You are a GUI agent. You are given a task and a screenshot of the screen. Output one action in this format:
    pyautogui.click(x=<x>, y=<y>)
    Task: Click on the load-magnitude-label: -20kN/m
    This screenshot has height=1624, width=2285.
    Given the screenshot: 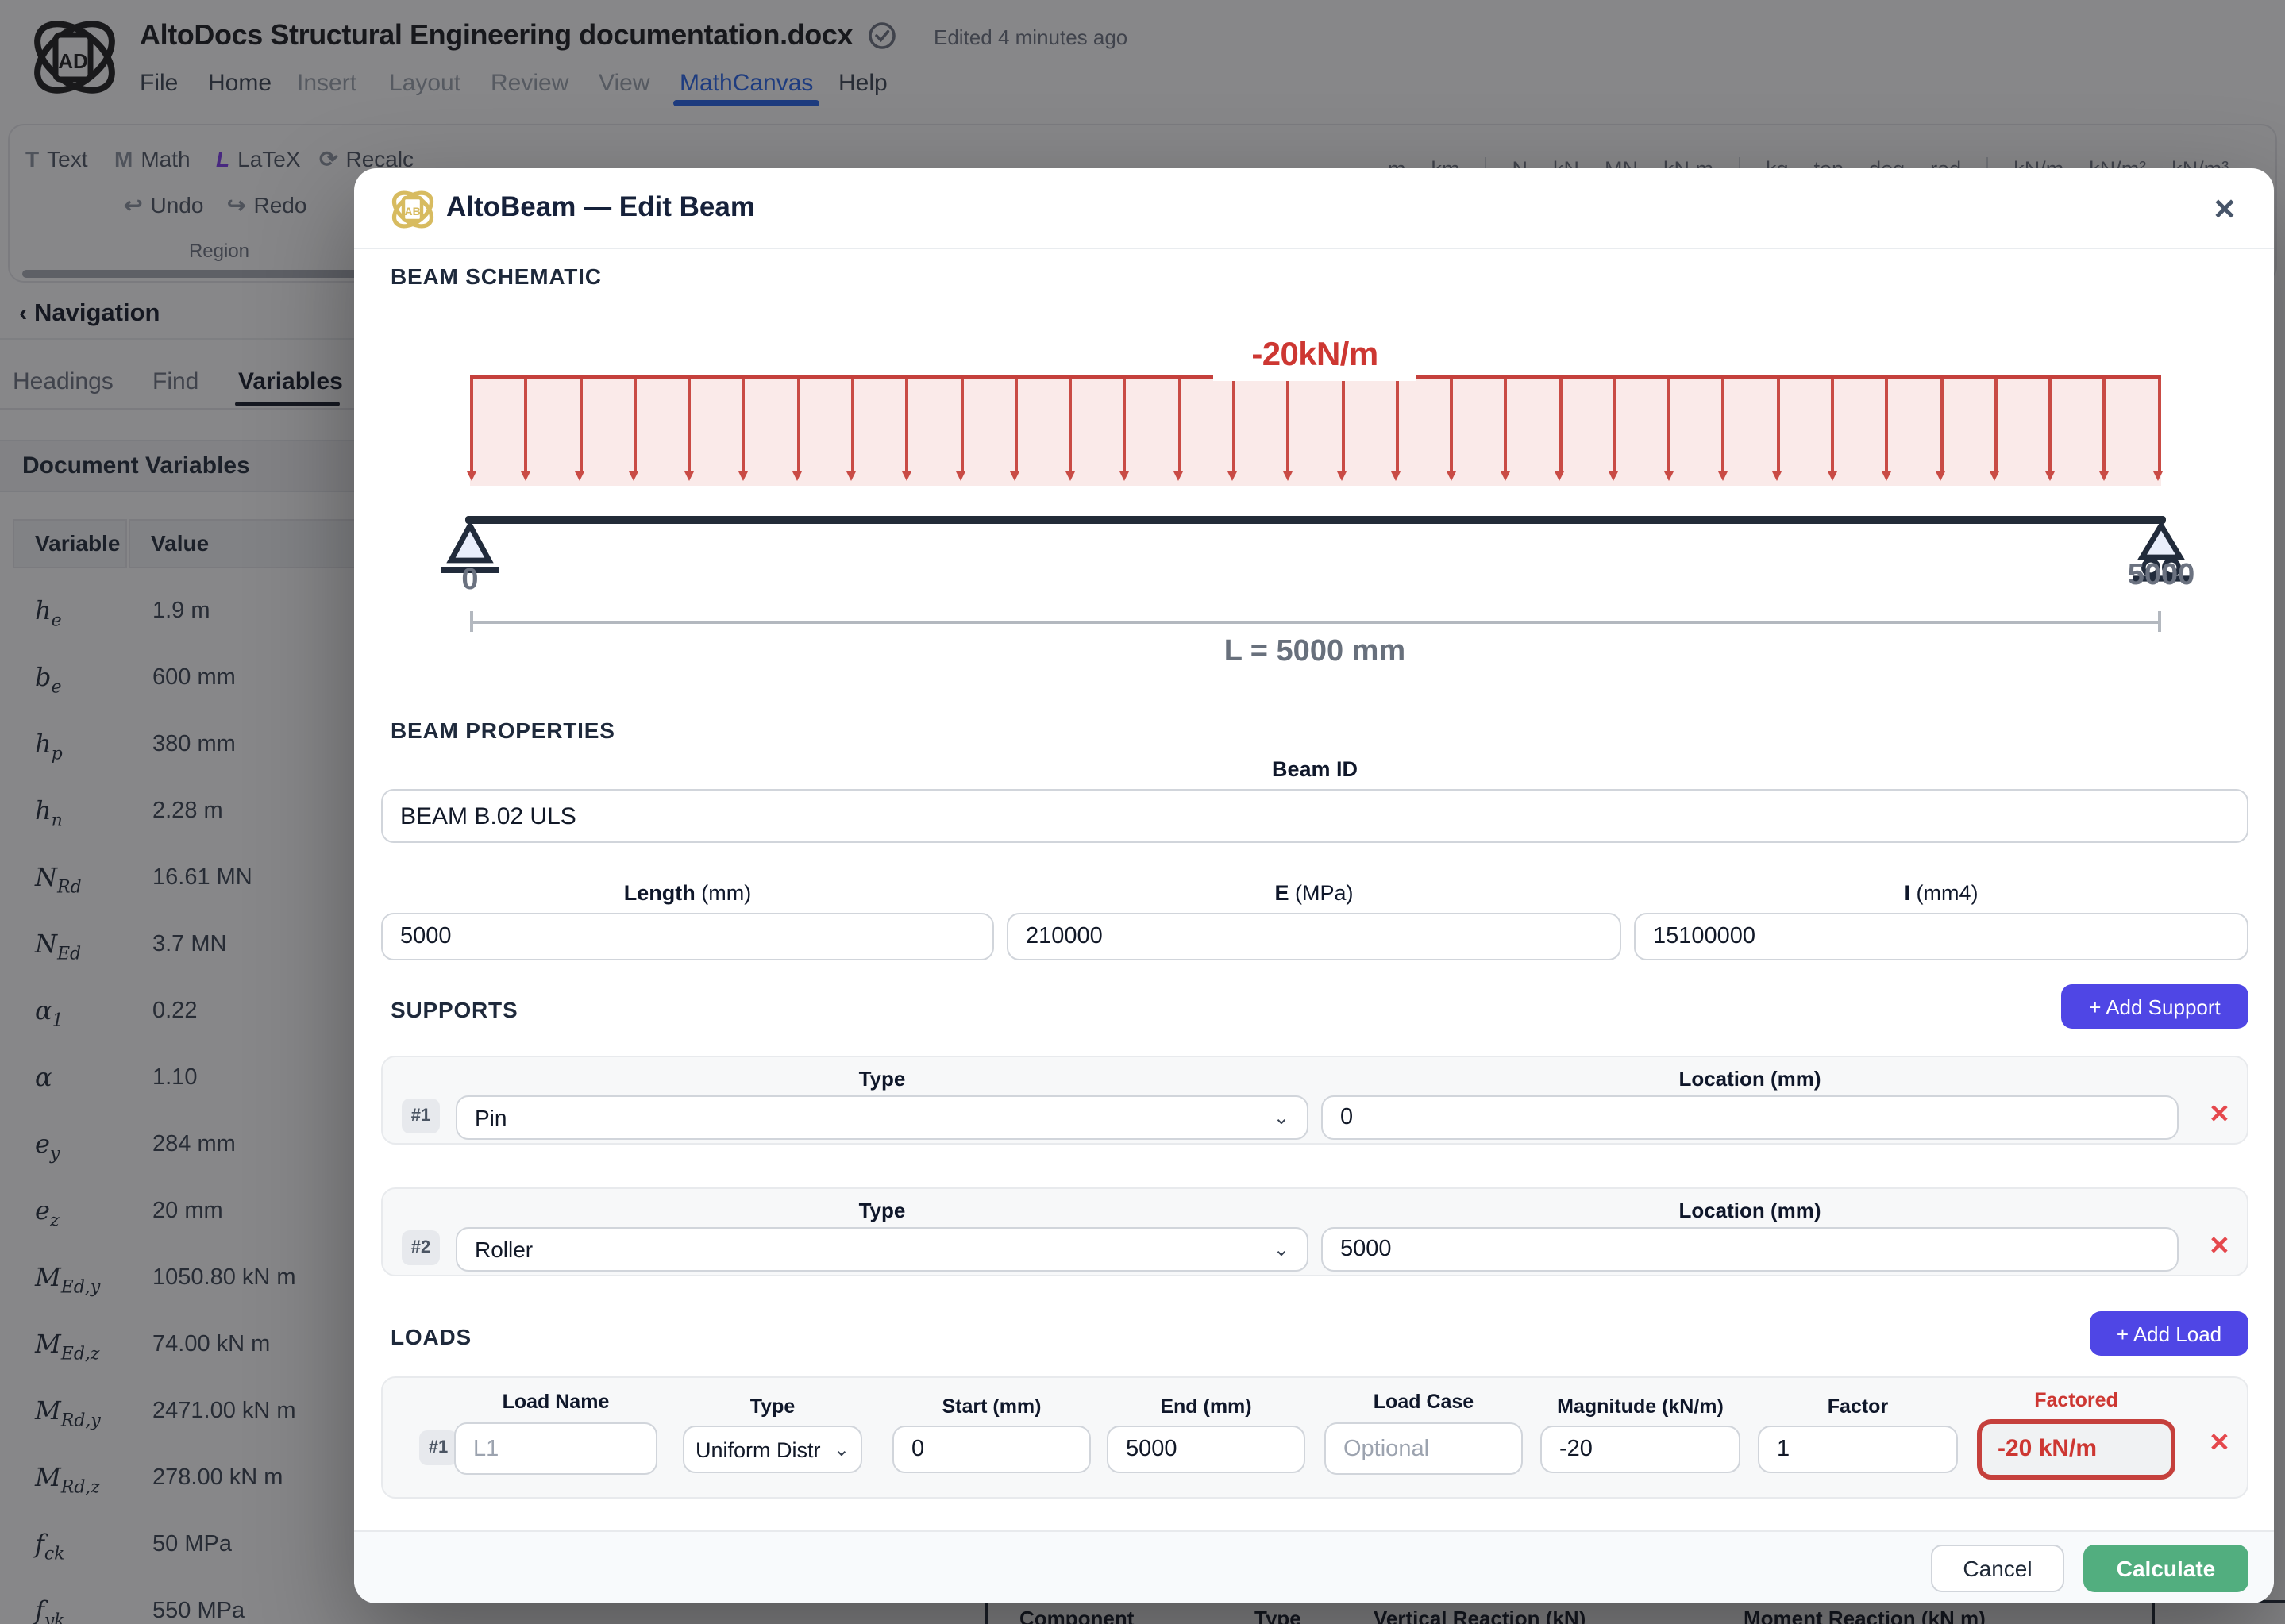 What is the action you would take?
    pyautogui.click(x=1314, y=355)
    